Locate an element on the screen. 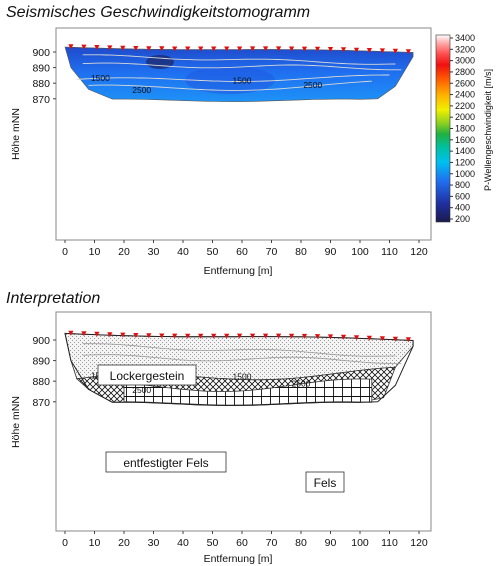 This screenshot has width=501, height=566. colorbar-label: P-Wellengeschwindigkeit [m/s] is located at coordinates (488, 130).